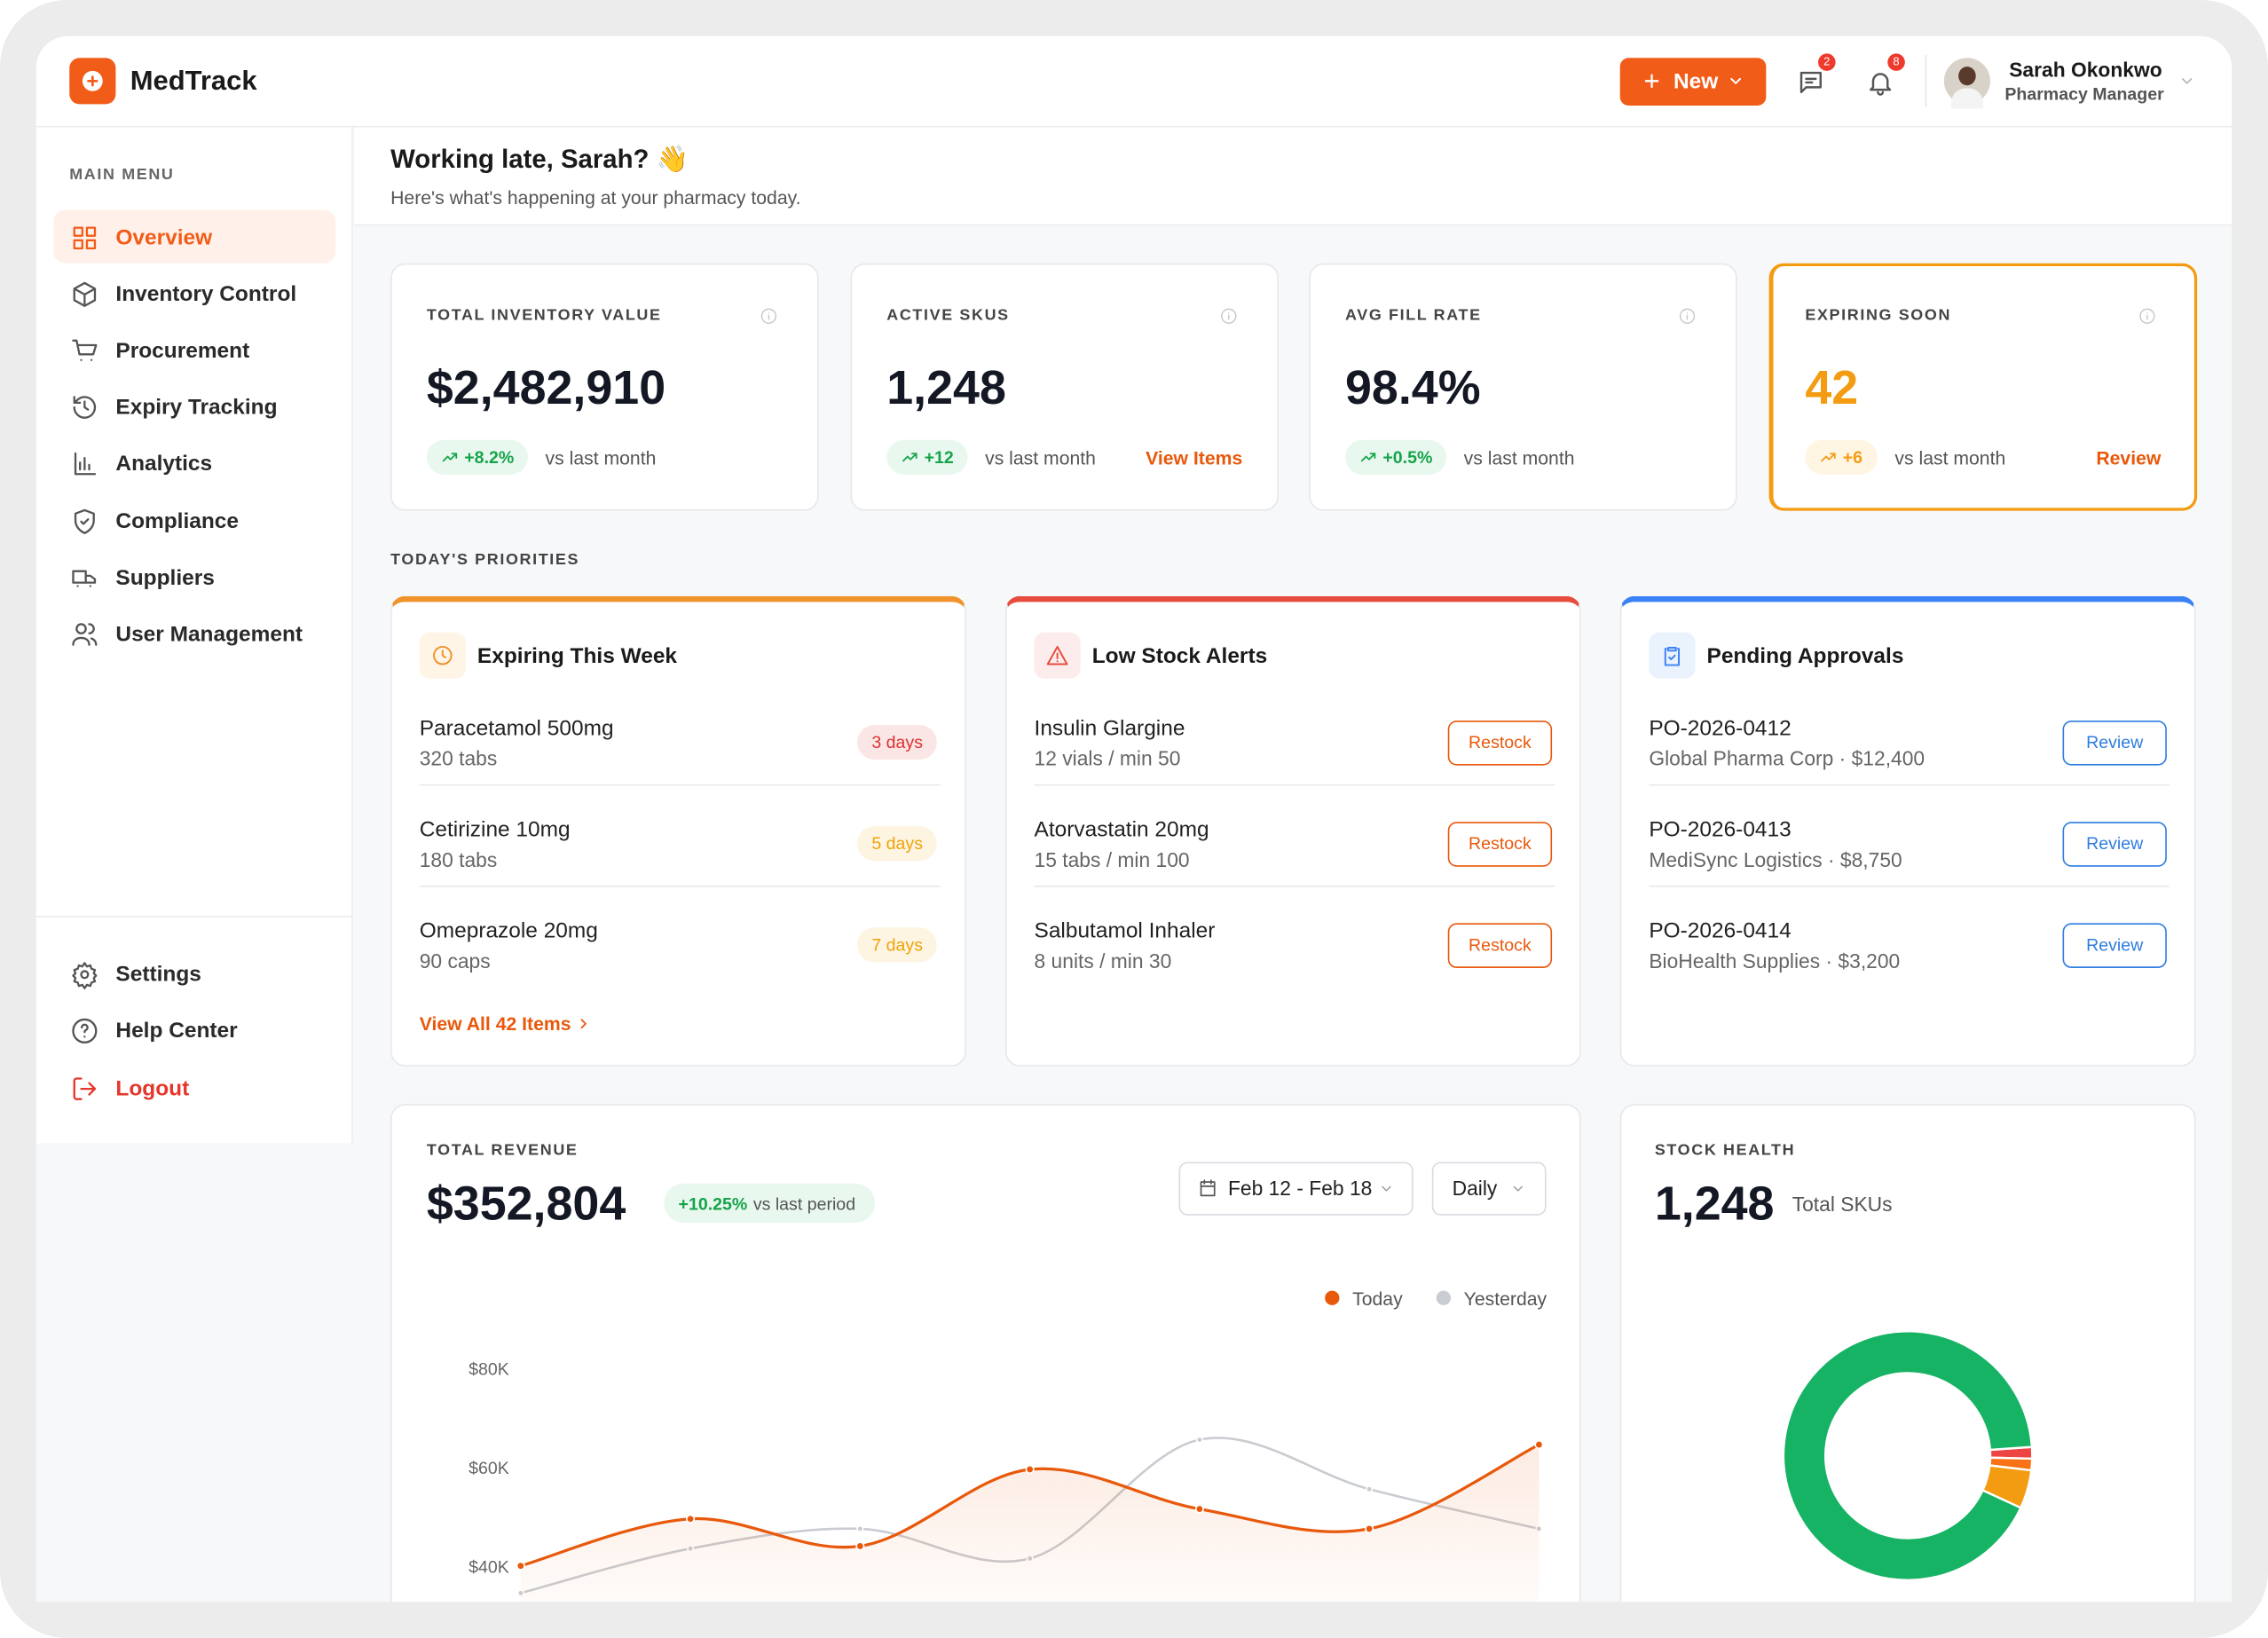 The image size is (2268, 1638). I want to click on new-button, so click(1693, 82).